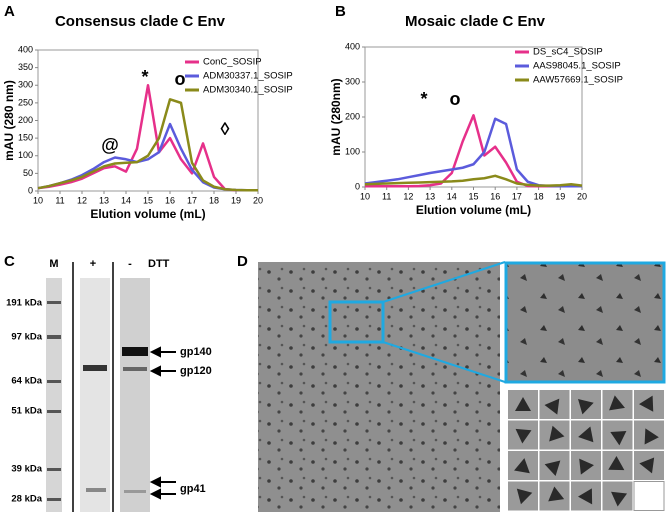 The image size is (669, 512). I want to click on marker-label: 51 kDa, so click(26, 411).